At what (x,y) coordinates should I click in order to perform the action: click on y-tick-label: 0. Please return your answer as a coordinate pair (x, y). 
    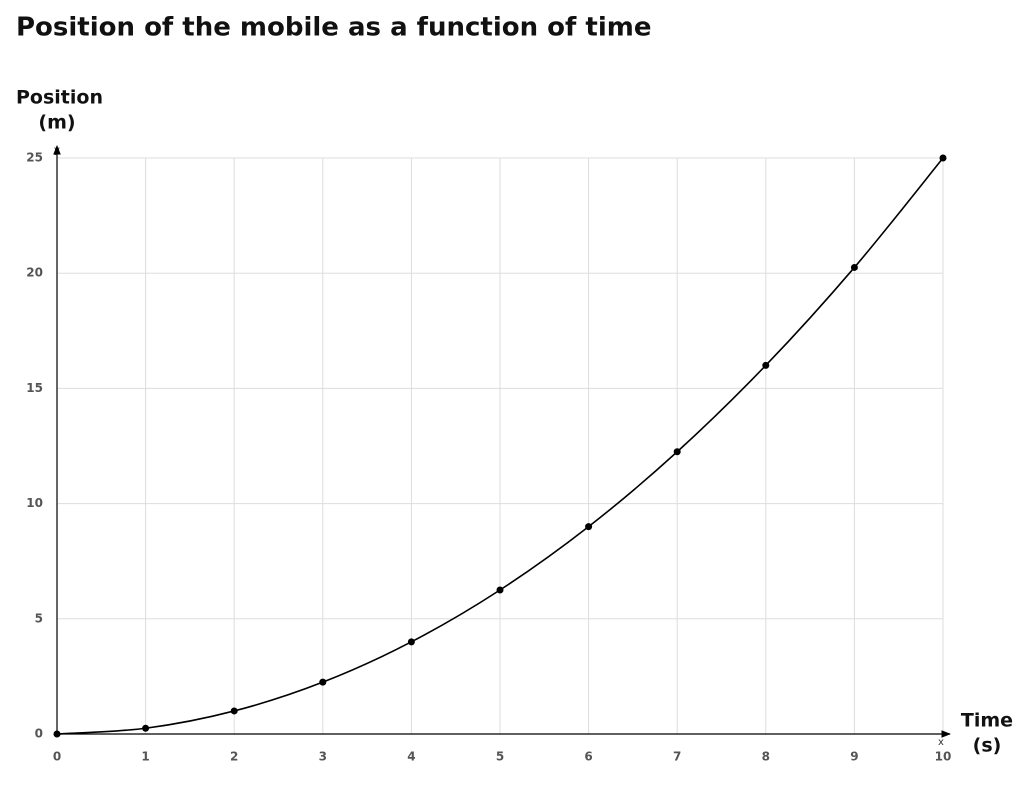
    Looking at the image, I should click on (39, 734).